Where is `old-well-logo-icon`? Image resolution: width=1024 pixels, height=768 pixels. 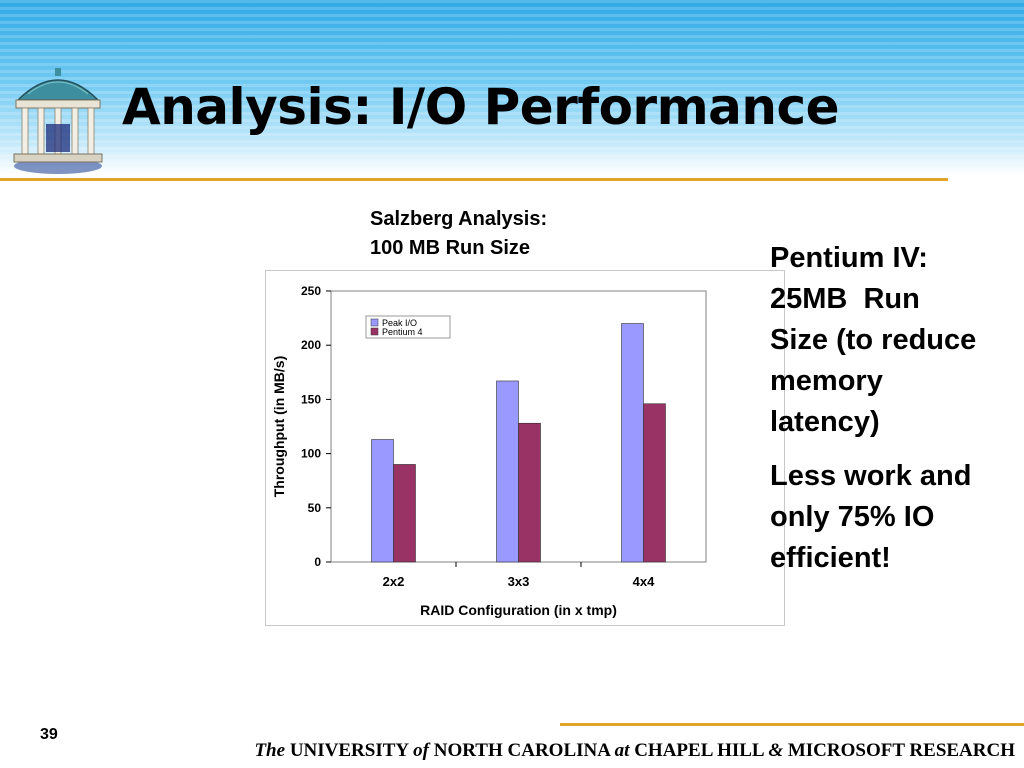 old-well-logo-icon is located at coordinates (58, 121).